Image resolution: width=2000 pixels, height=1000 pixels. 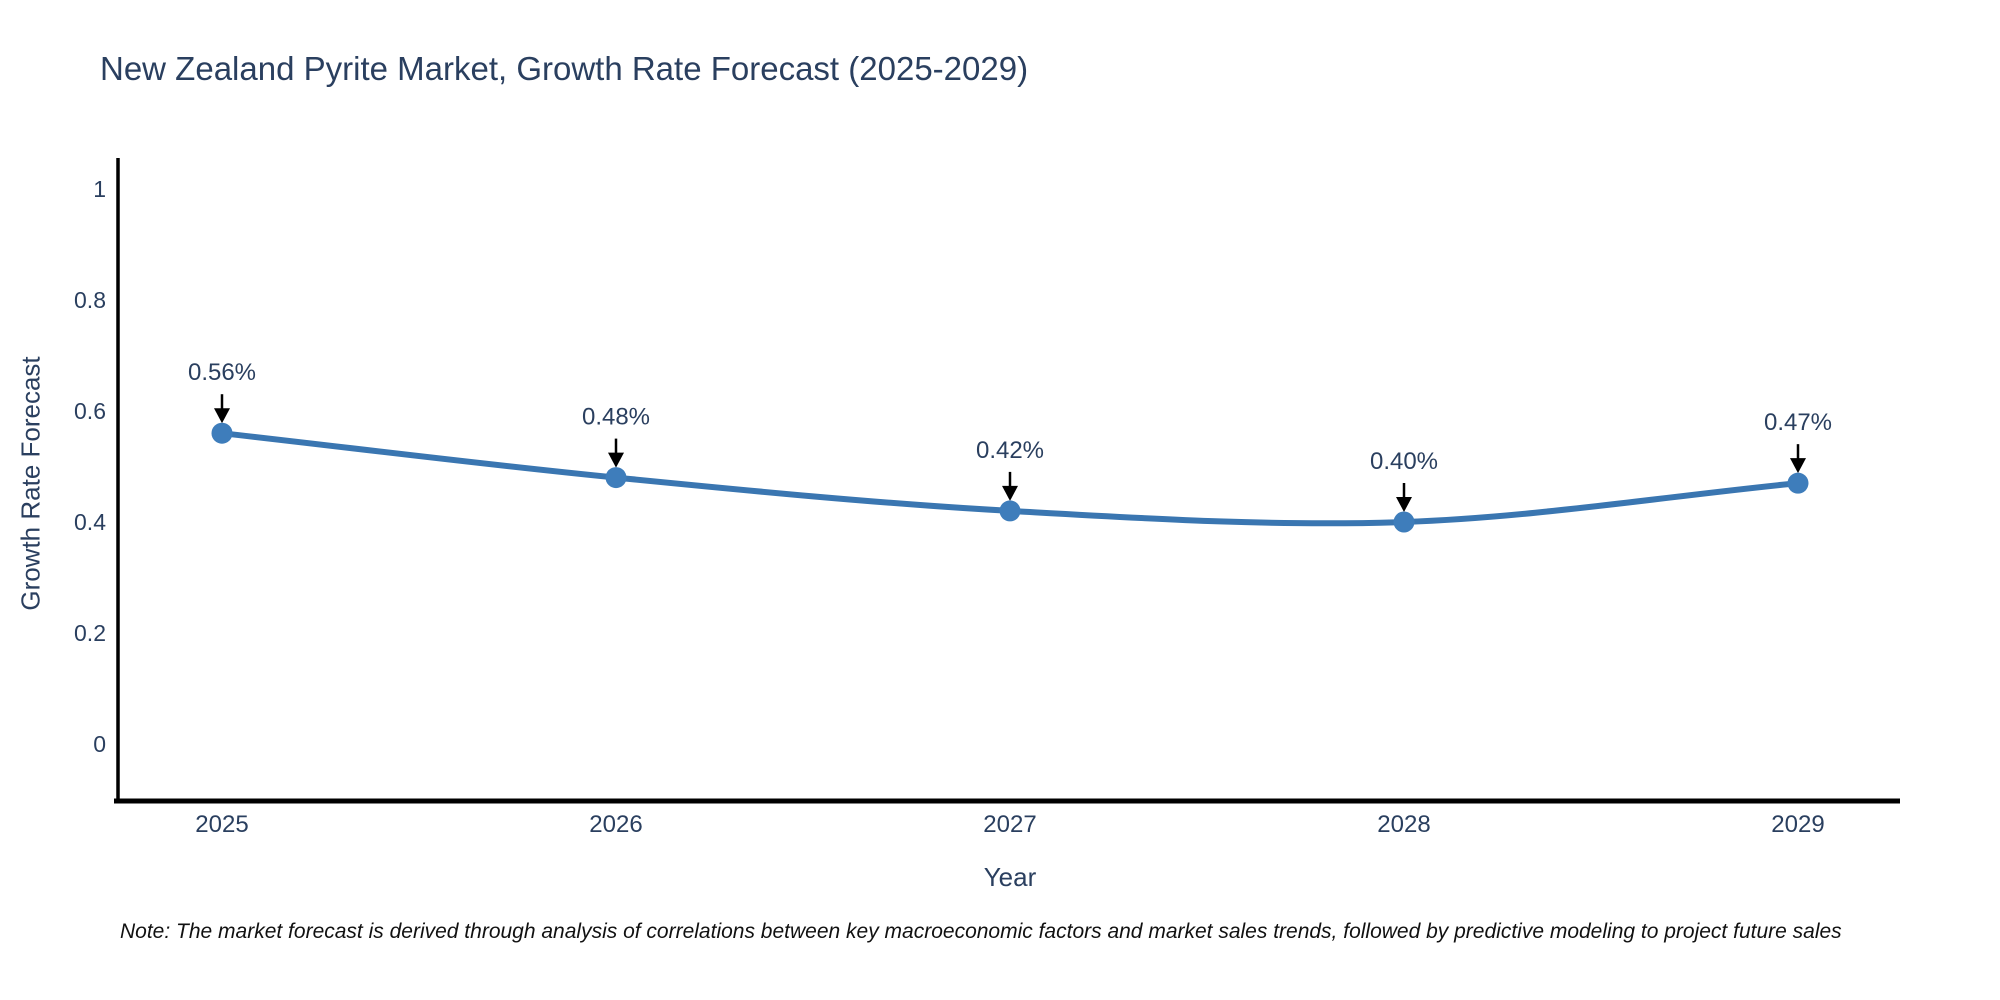 I want to click on x-axis-title: Year, so click(x=1010, y=877).